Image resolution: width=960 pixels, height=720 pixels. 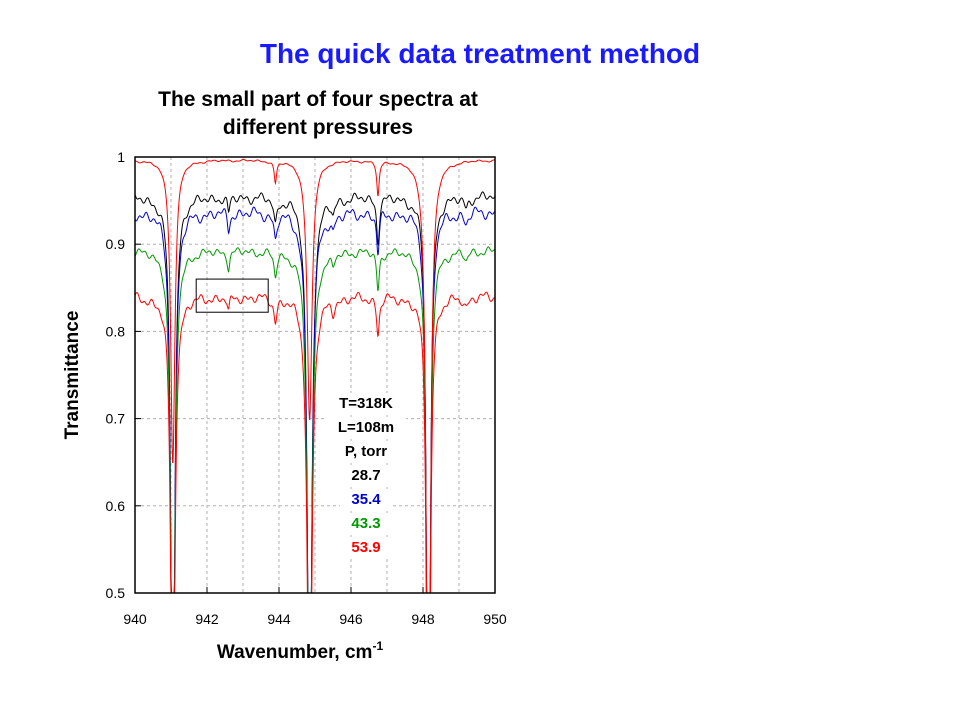 What do you see at coordinates (279, 619) in the screenshot?
I see `x-tick-label: 944` at bounding box center [279, 619].